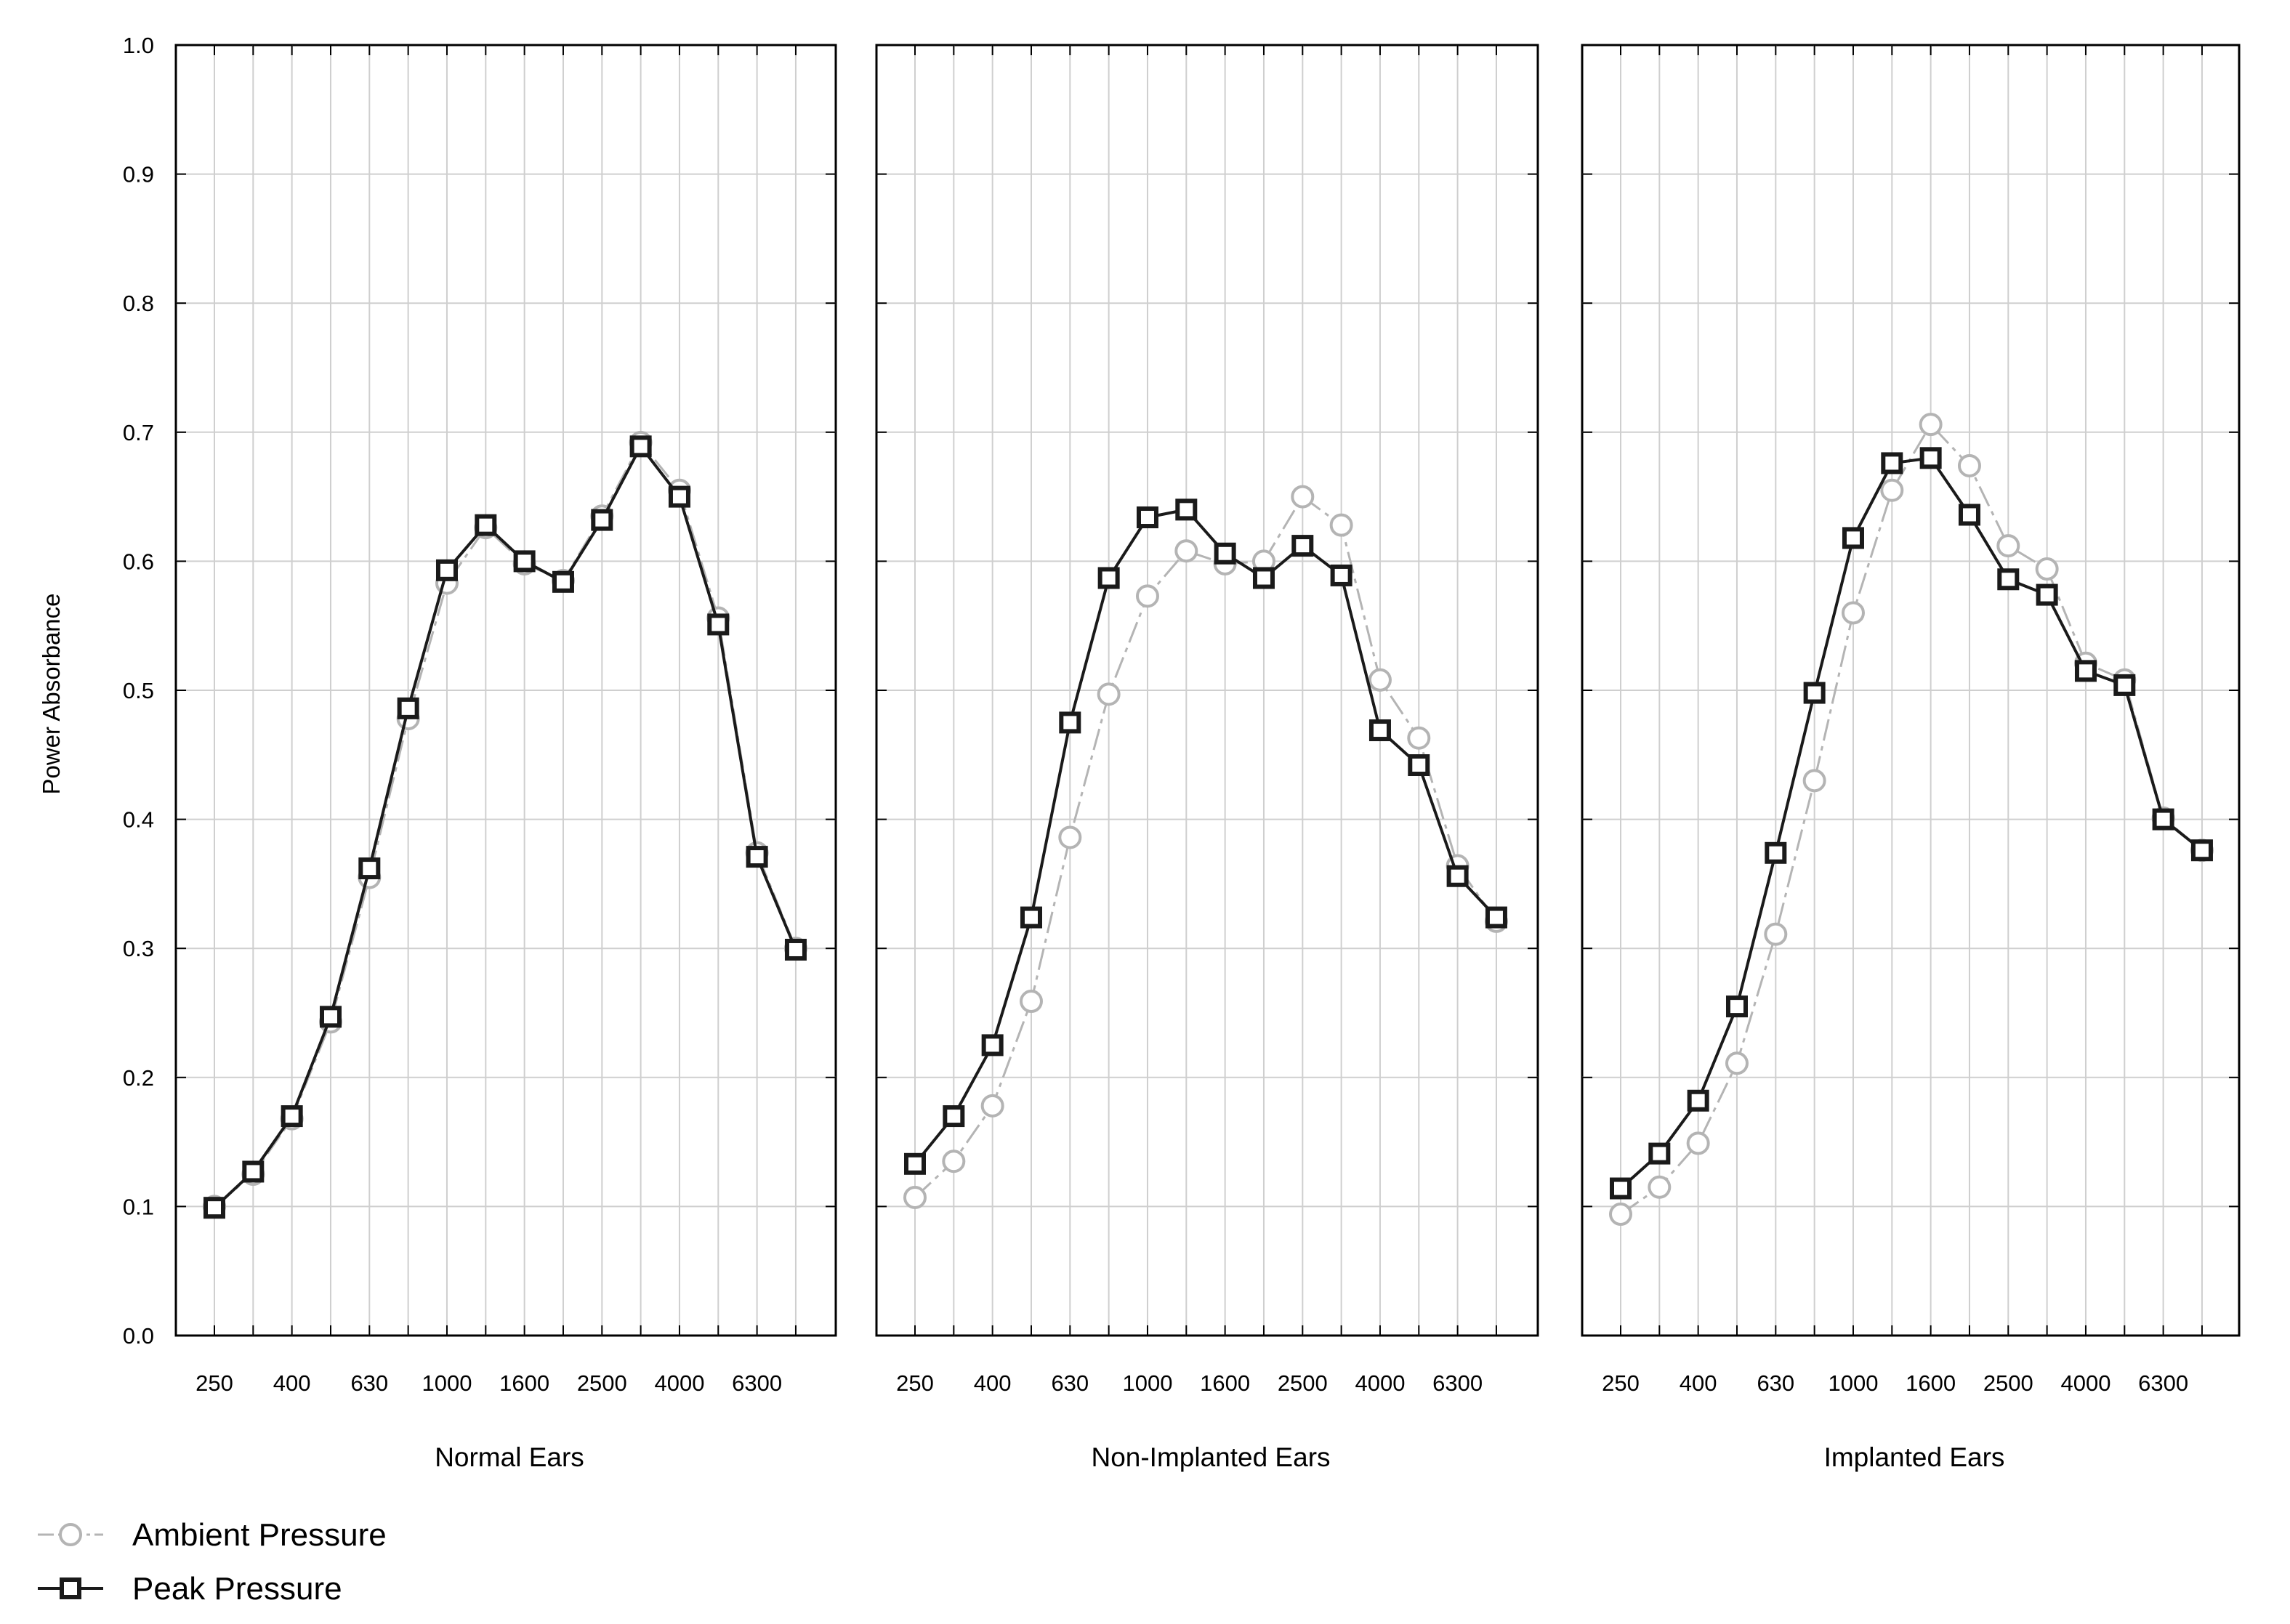  I want to click on y-tick-label: 0.9, so click(138, 174).